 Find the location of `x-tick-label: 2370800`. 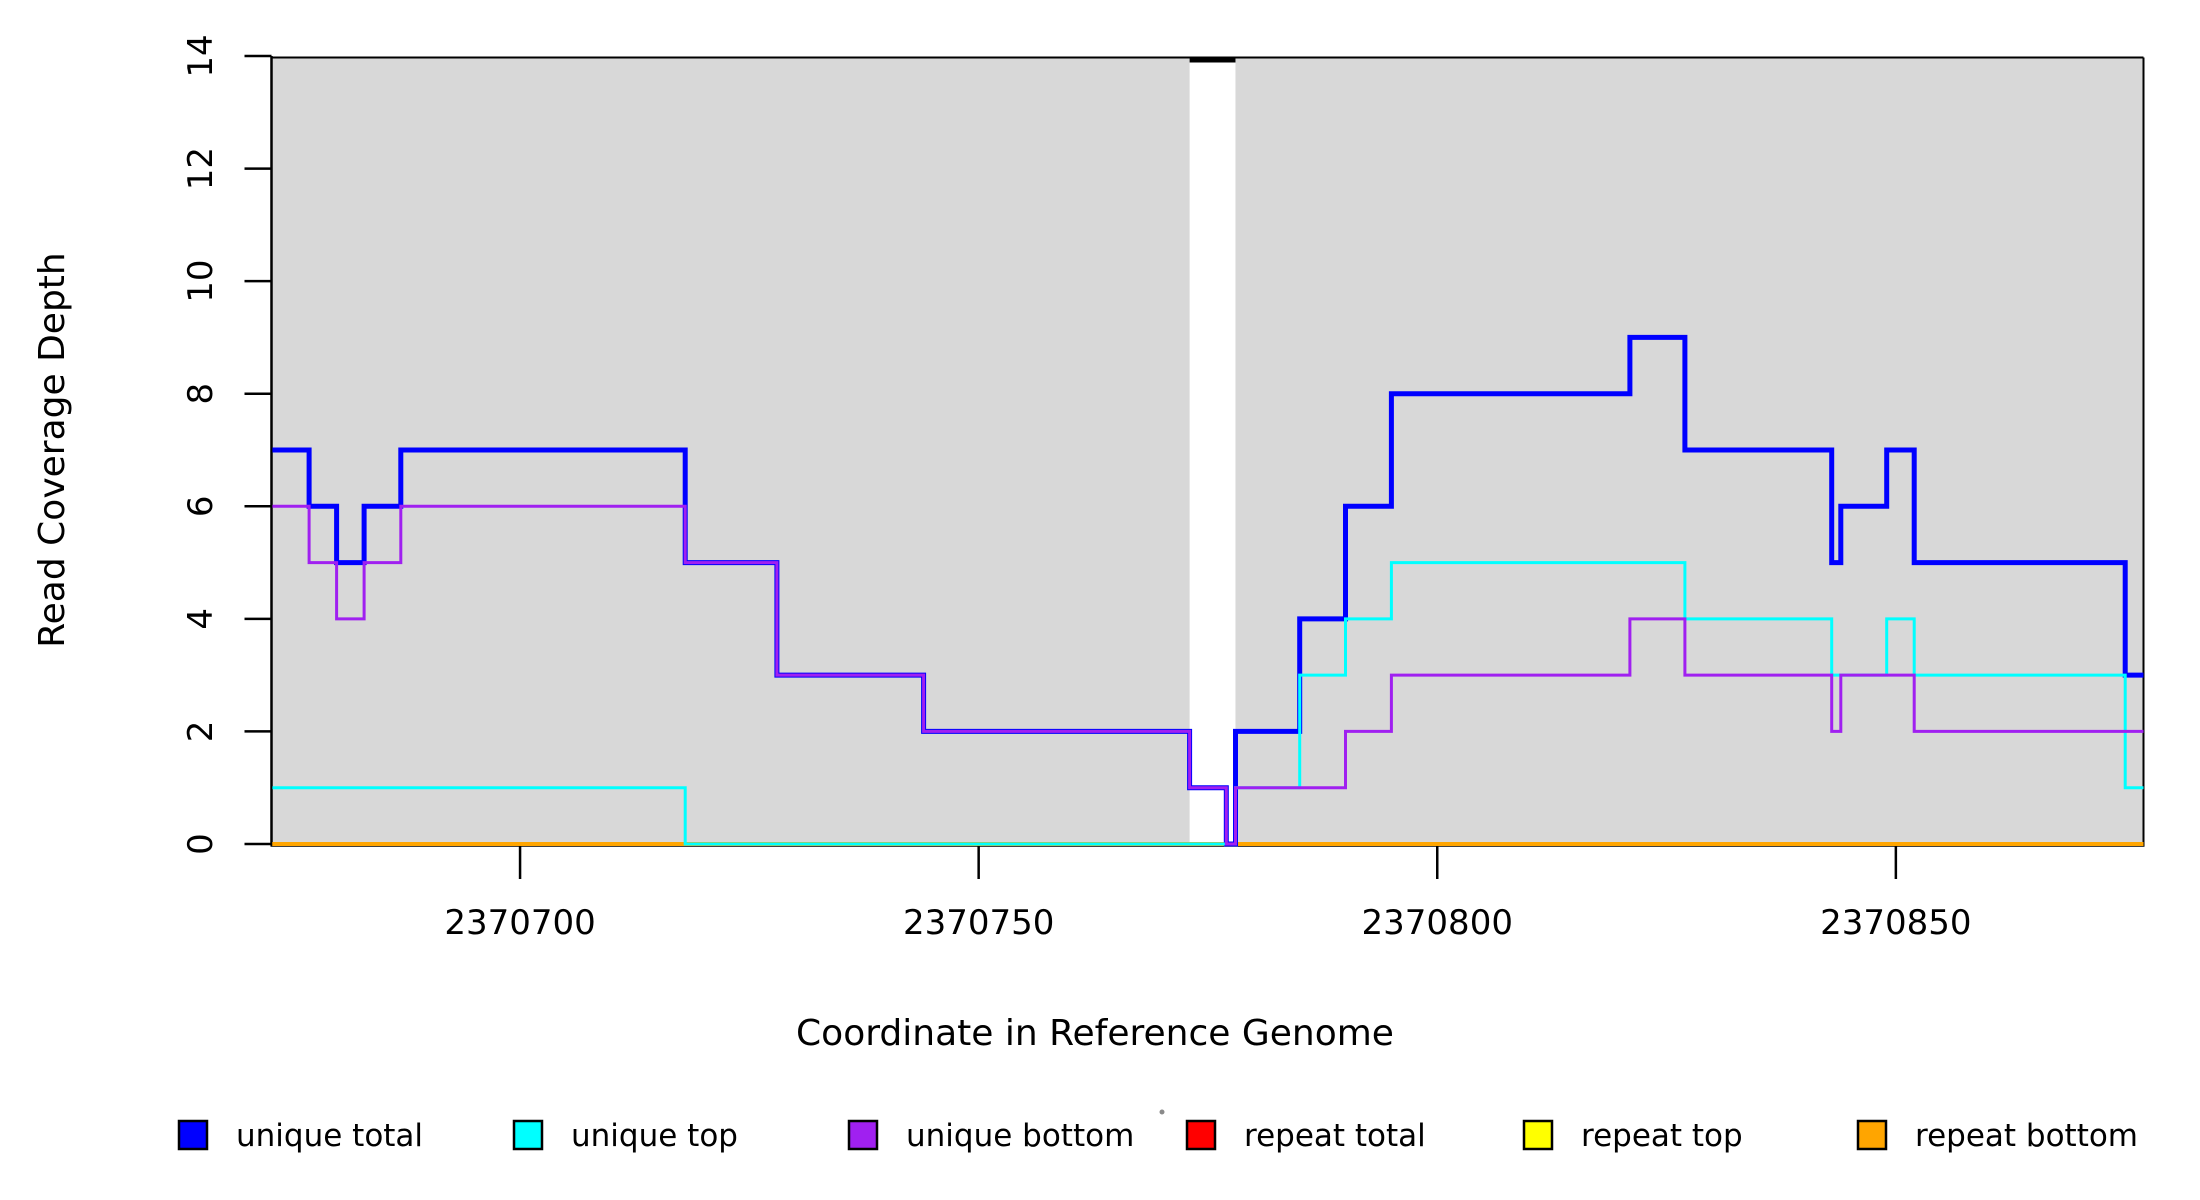

x-tick-label: 2370800 is located at coordinates (1437, 923).